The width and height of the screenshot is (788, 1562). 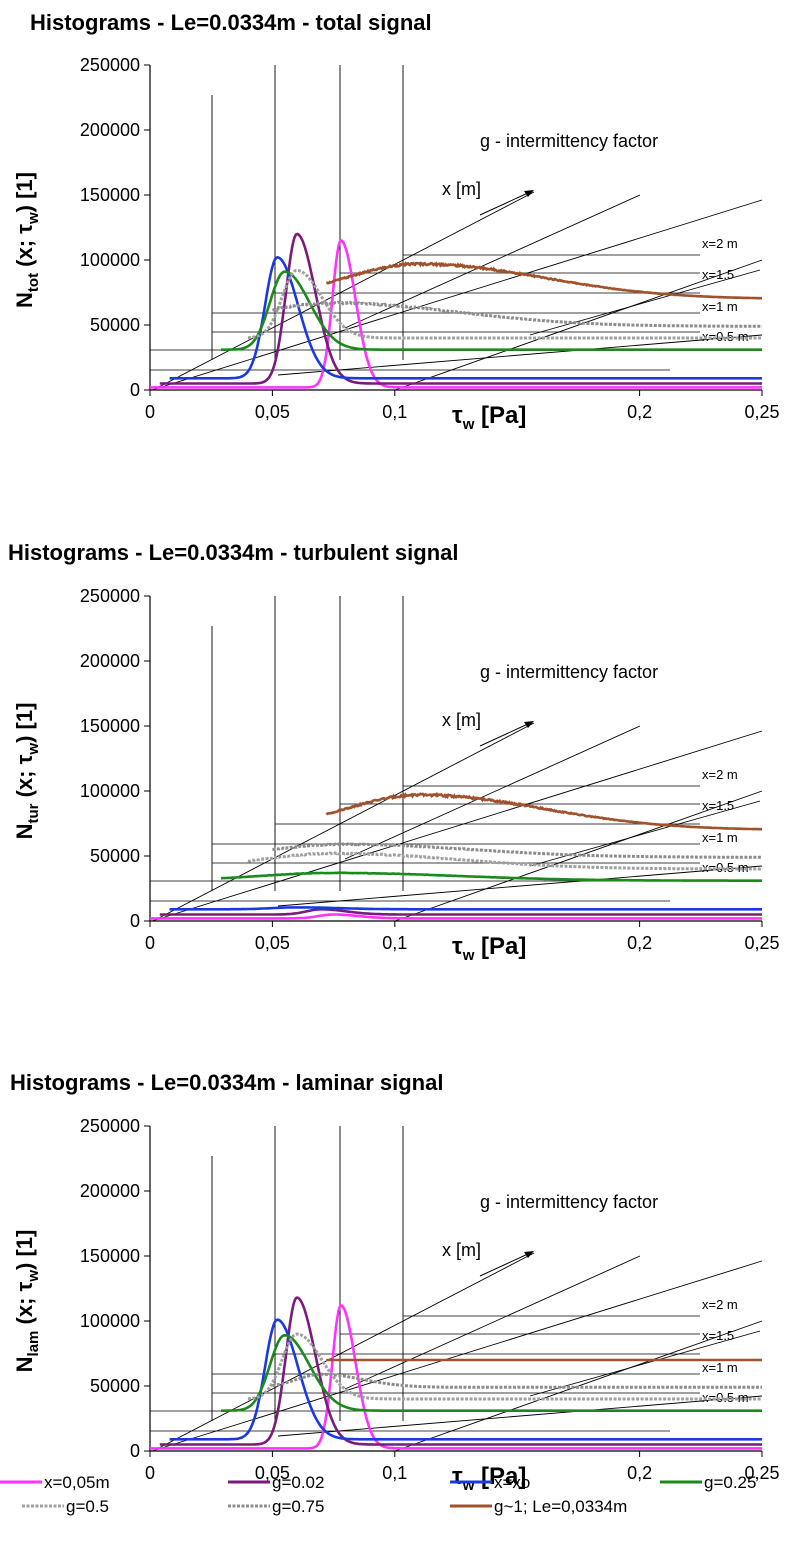 What do you see at coordinates (517, 850) in the screenshot?
I see `series-line-s6` at bounding box center [517, 850].